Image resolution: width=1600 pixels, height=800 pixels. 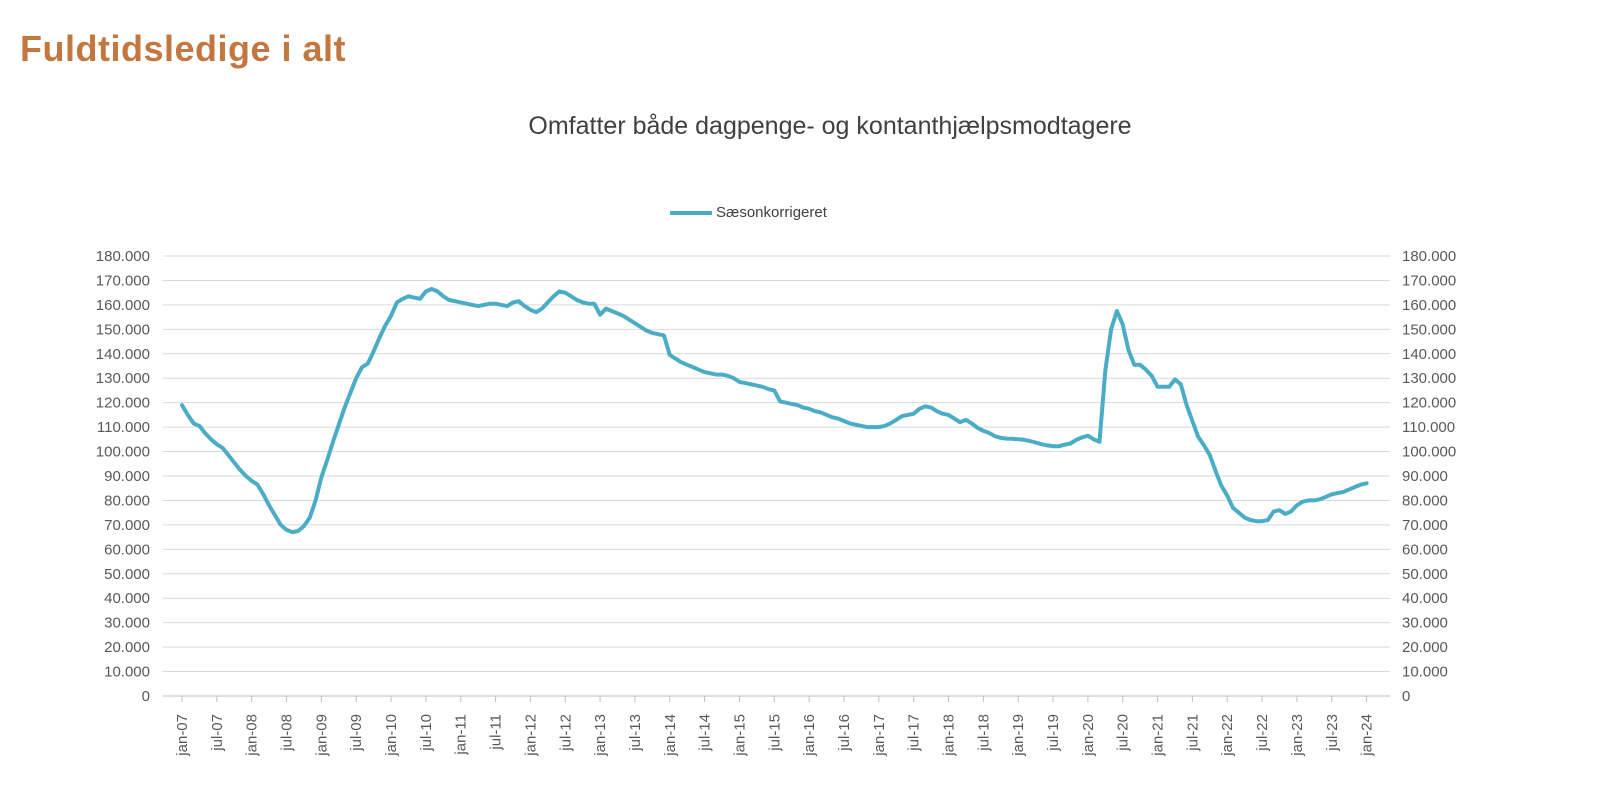 I want to click on svg-text: jul-12, so click(x=565, y=733).